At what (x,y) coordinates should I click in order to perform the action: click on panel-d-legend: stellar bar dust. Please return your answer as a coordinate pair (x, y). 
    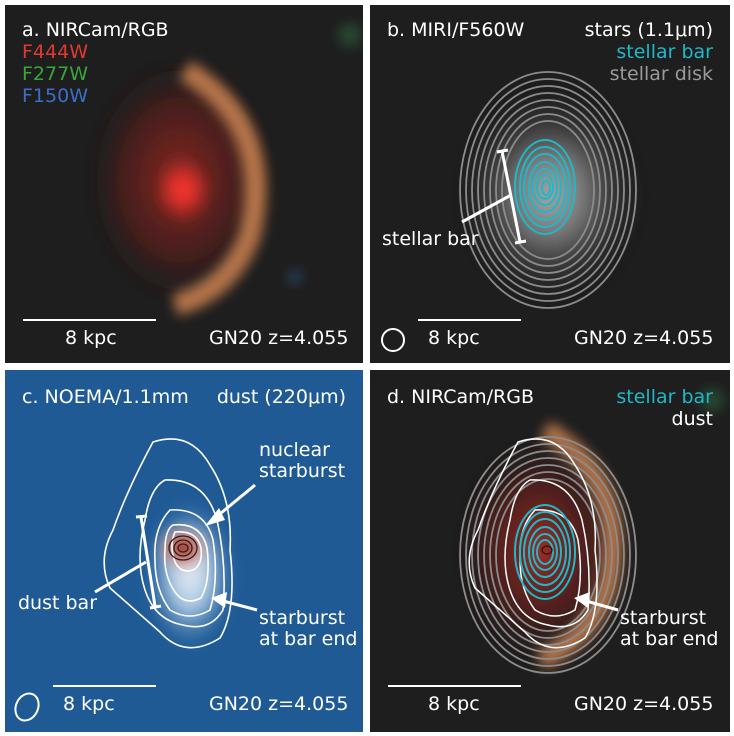
    Looking at the image, I should click on (664, 408).